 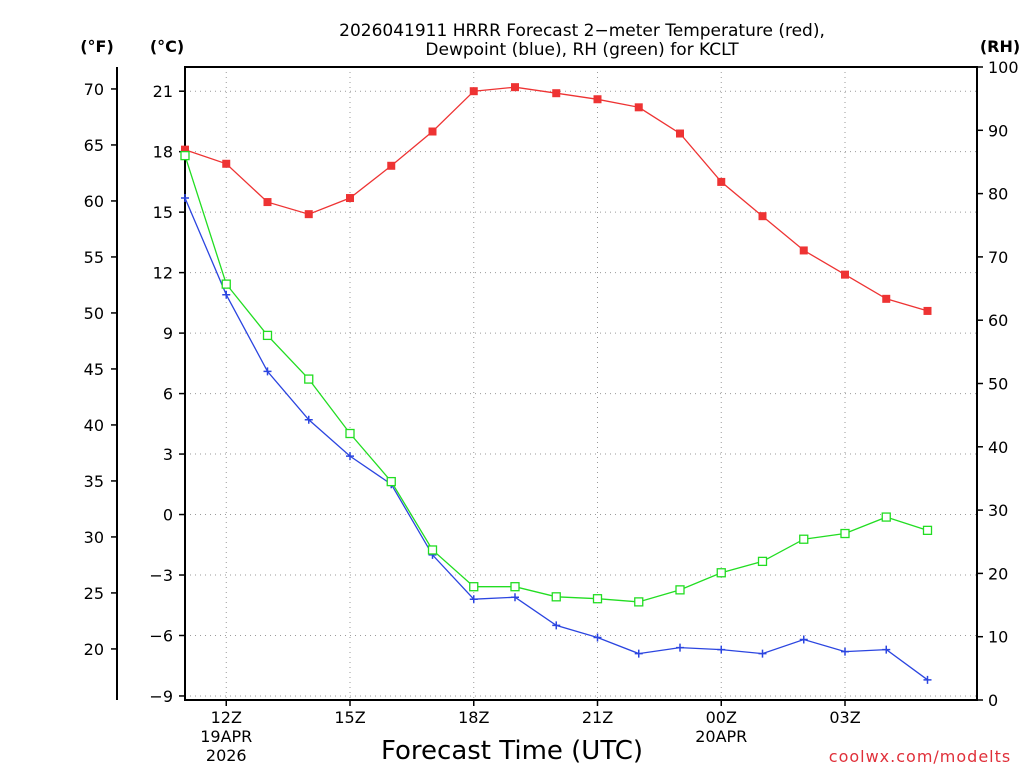 I want to click on c-tick-label: 18, so click(x=163, y=152).